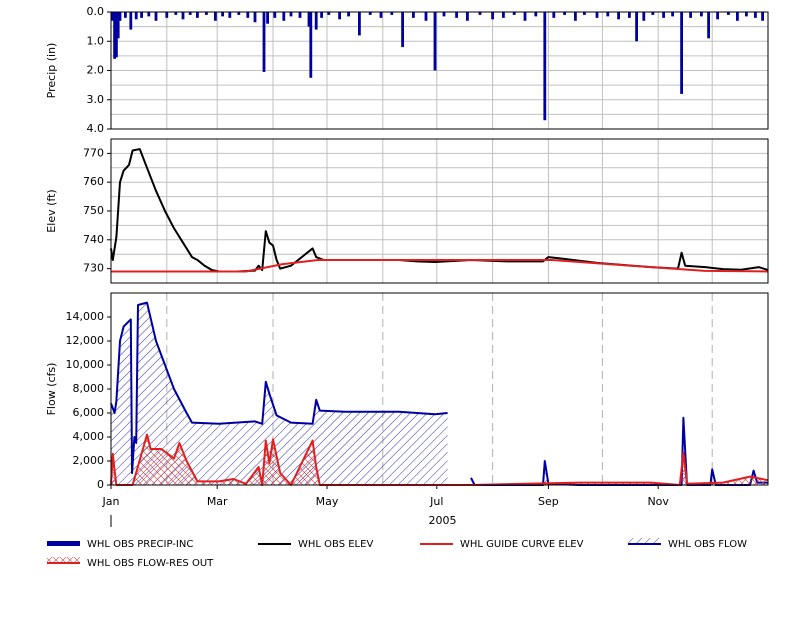 The width and height of the screenshot is (800, 627). Describe the element at coordinates (93, 152) in the screenshot. I see `y-tick-label: 770` at that location.